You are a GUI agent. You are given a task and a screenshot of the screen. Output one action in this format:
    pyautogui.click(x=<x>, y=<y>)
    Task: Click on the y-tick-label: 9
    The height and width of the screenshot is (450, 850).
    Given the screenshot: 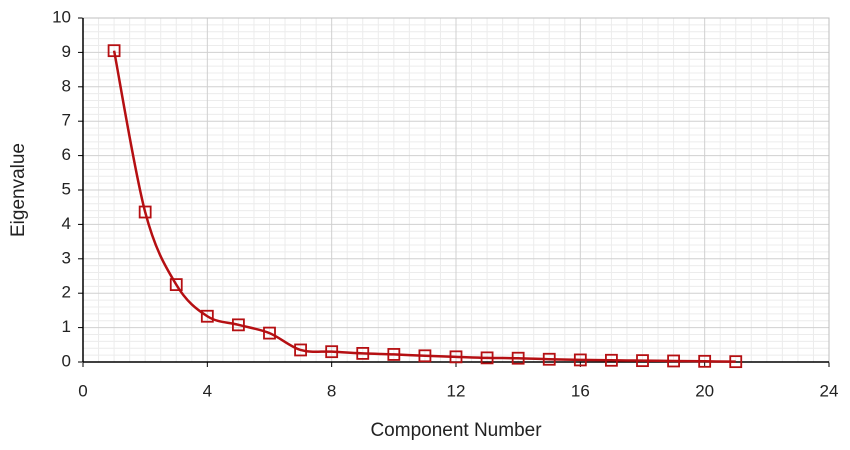 What is the action you would take?
    pyautogui.click(x=66, y=51)
    